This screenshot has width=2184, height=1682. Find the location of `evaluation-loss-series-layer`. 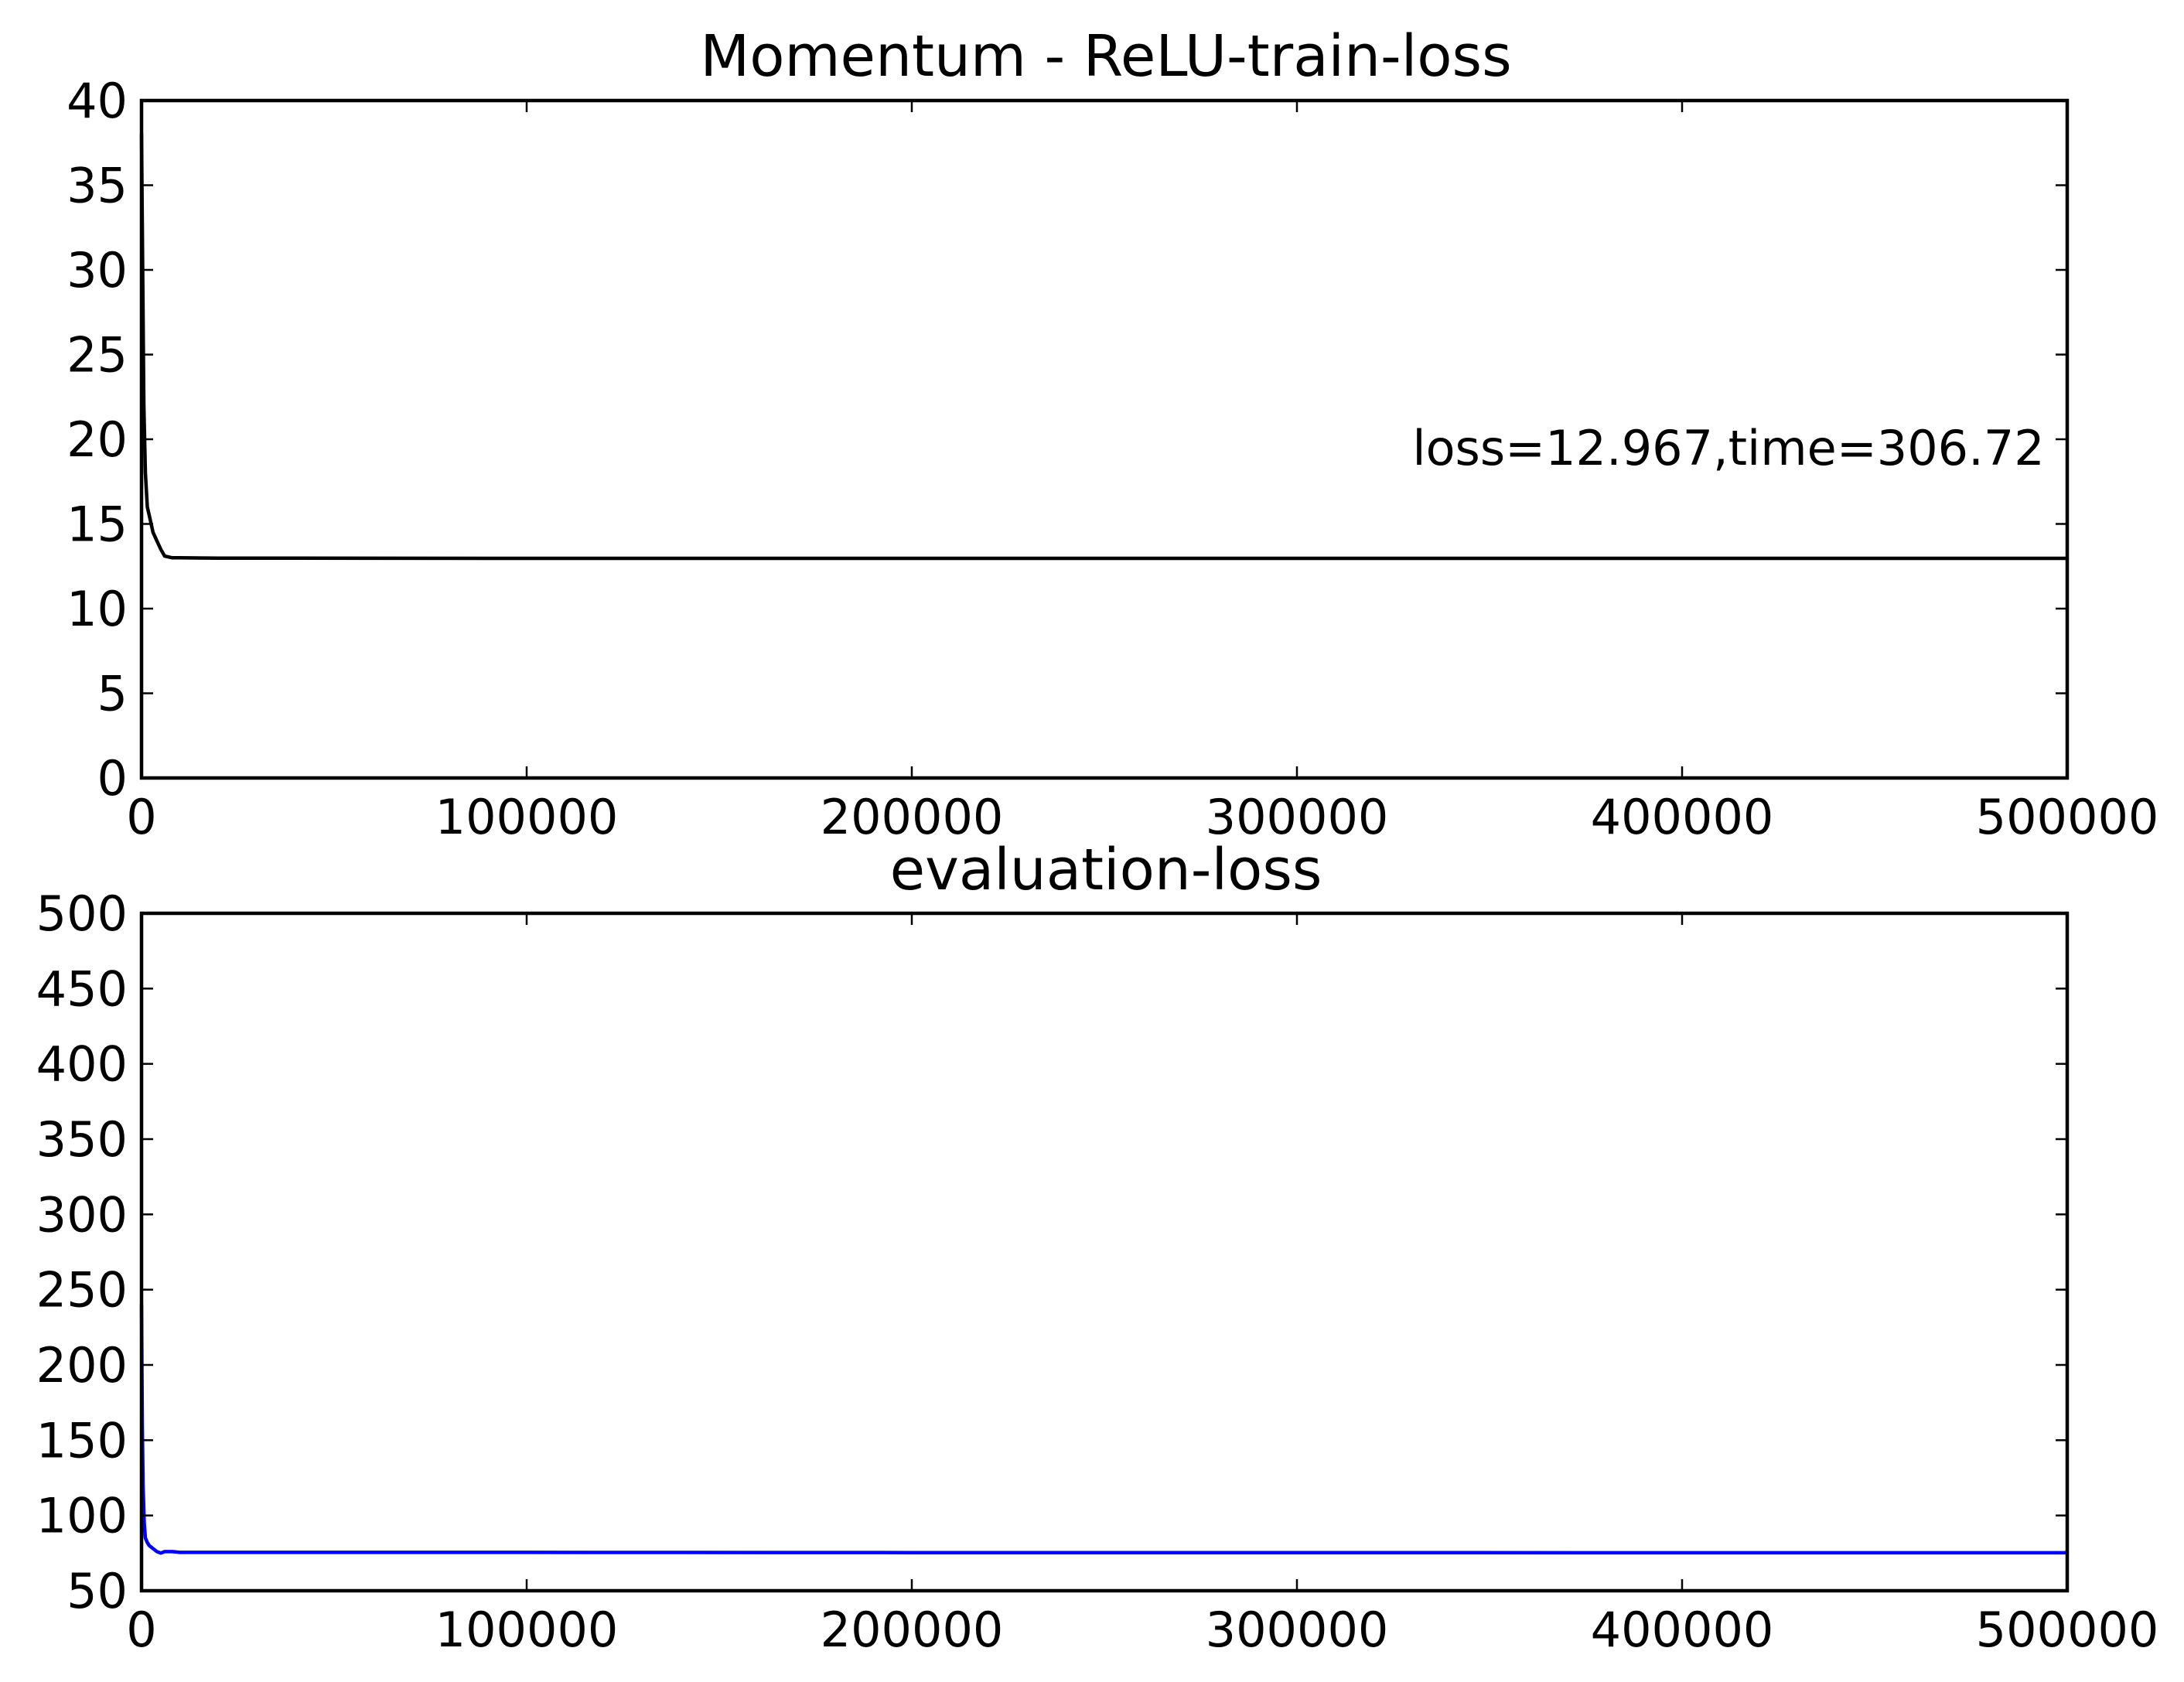

evaluation-loss-series-layer is located at coordinates (1104, 1428).